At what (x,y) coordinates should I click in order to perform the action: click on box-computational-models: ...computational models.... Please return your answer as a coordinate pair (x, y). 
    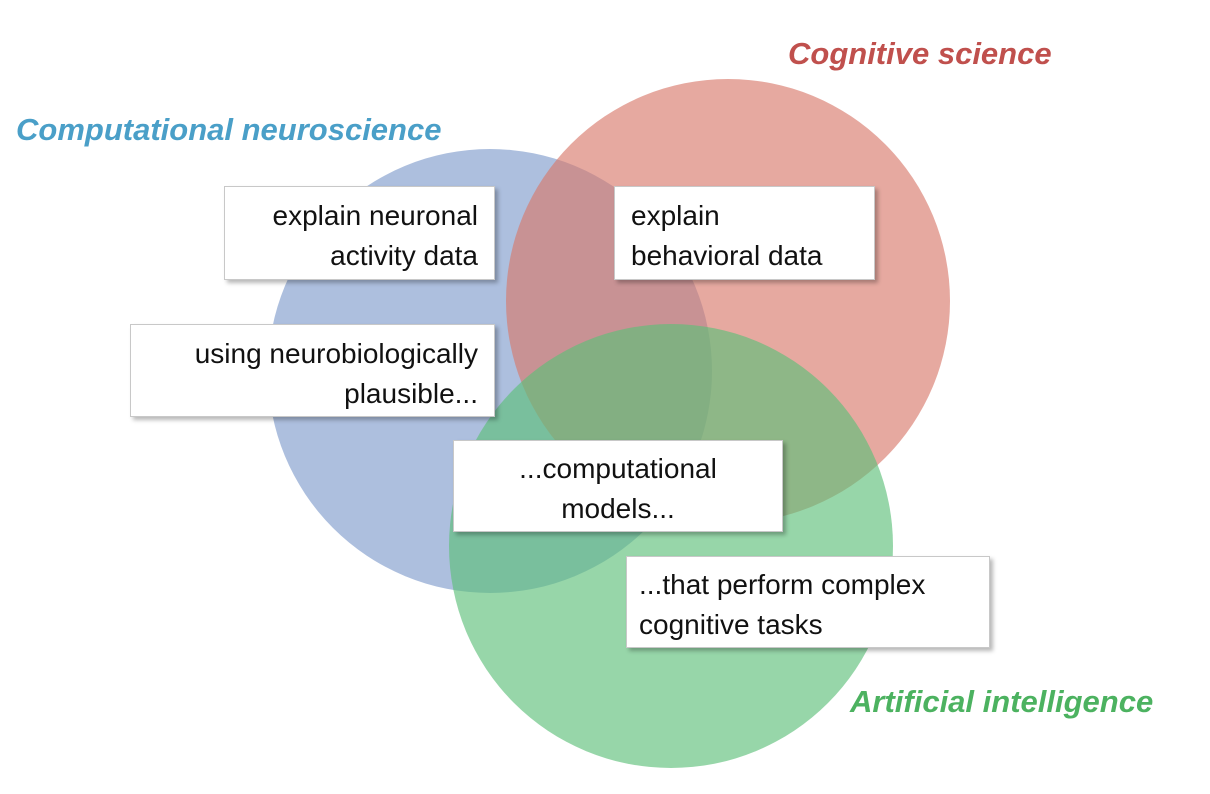
    Looking at the image, I should click on (618, 486).